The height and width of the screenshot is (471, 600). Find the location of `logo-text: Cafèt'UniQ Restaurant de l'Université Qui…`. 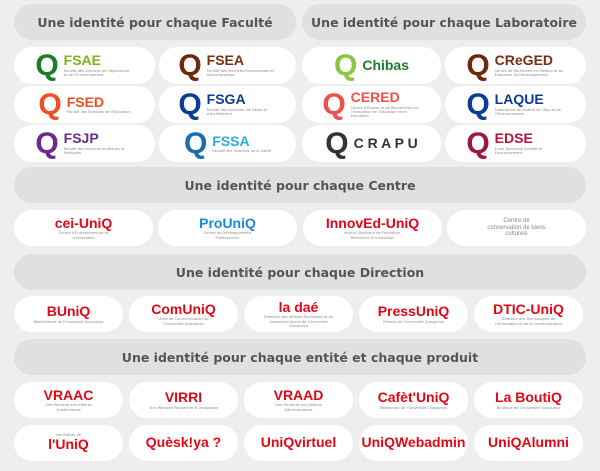

logo-text: Cafèt'UniQ Restaurant de l'Université Qui… is located at coordinates (414, 399).